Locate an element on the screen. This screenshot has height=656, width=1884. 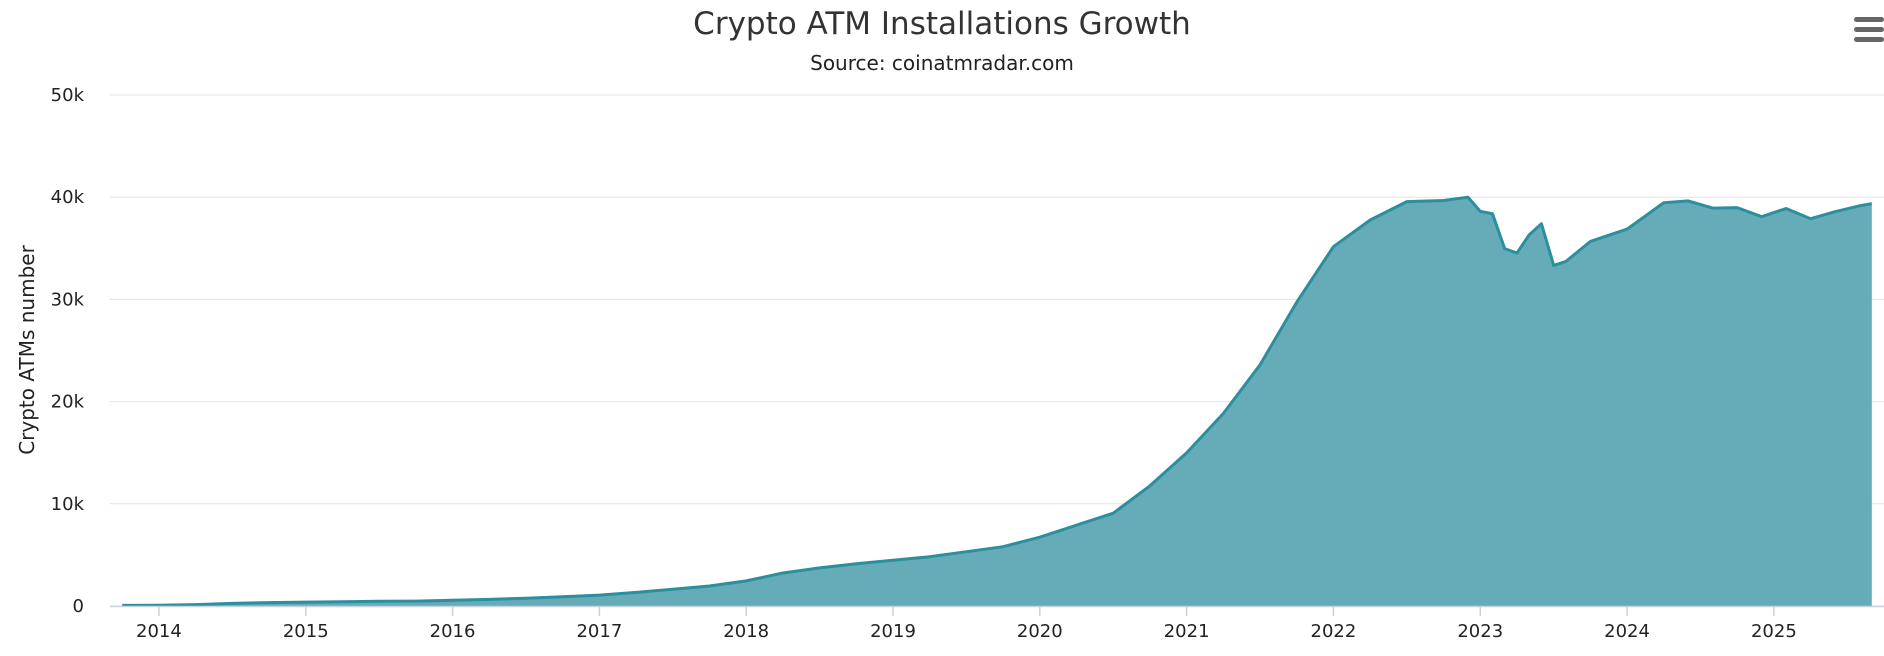
x-tick-label: 2017 is located at coordinates (599, 631).